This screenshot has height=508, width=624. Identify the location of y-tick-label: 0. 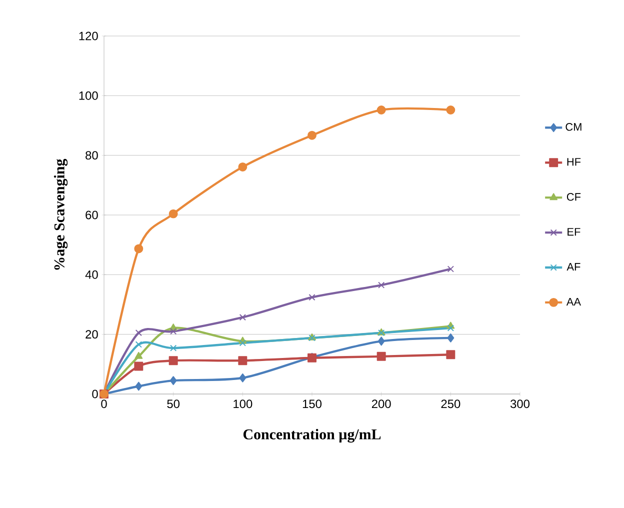
(95, 394).